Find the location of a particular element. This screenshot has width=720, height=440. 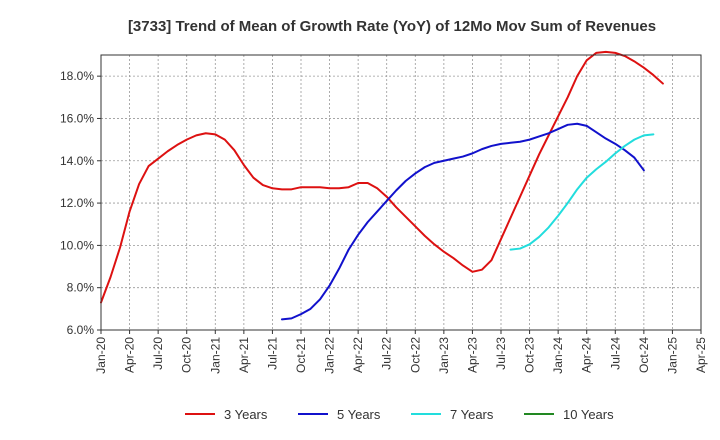

y-tick-label: 14.0% is located at coordinates (77, 161).